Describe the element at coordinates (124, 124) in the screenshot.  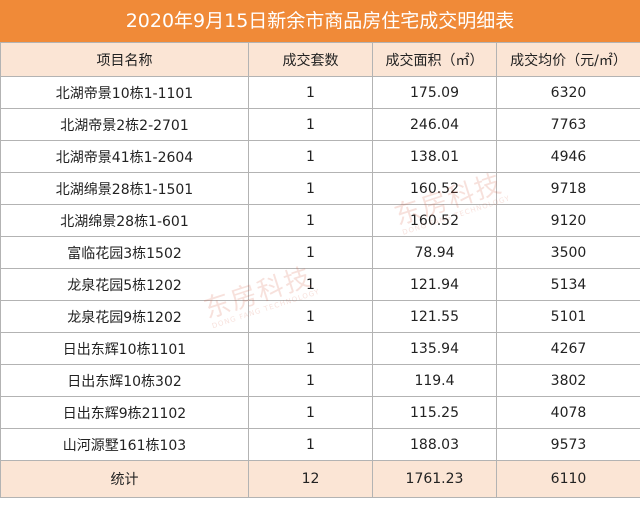
I see `project-cell: 北湖帝景2栋2-2701` at that location.